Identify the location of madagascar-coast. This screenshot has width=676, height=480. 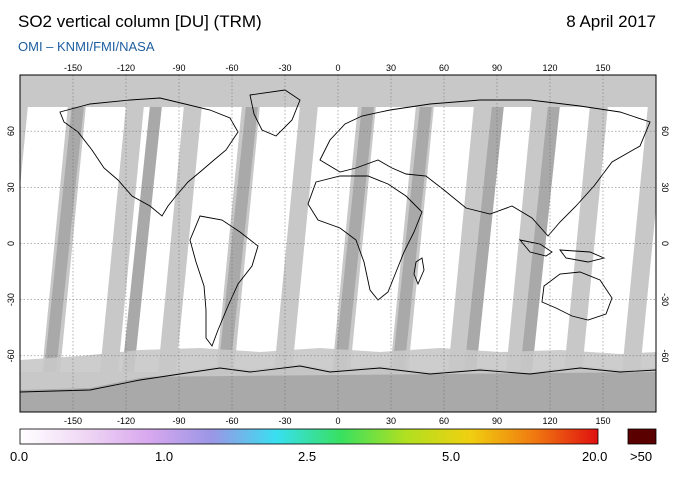
(419, 271).